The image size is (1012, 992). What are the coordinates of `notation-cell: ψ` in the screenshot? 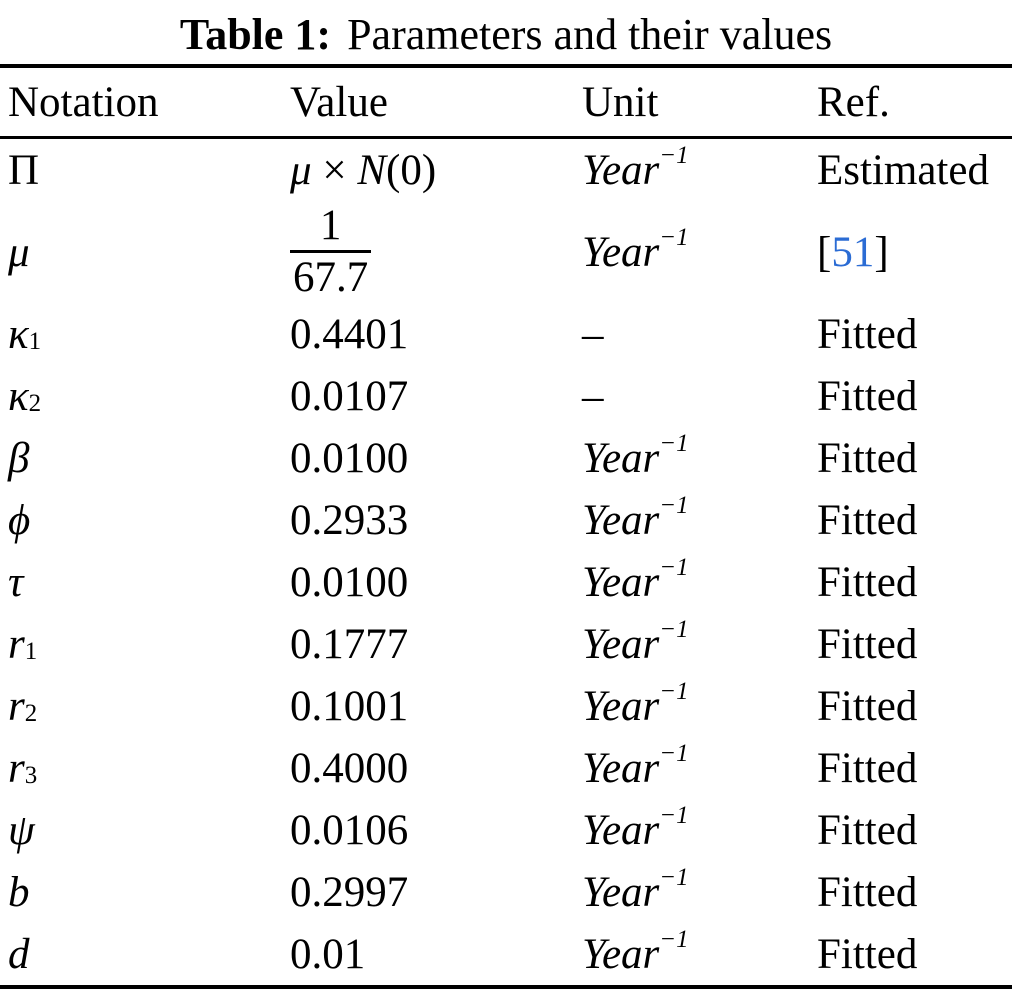 It's located at (145, 830).